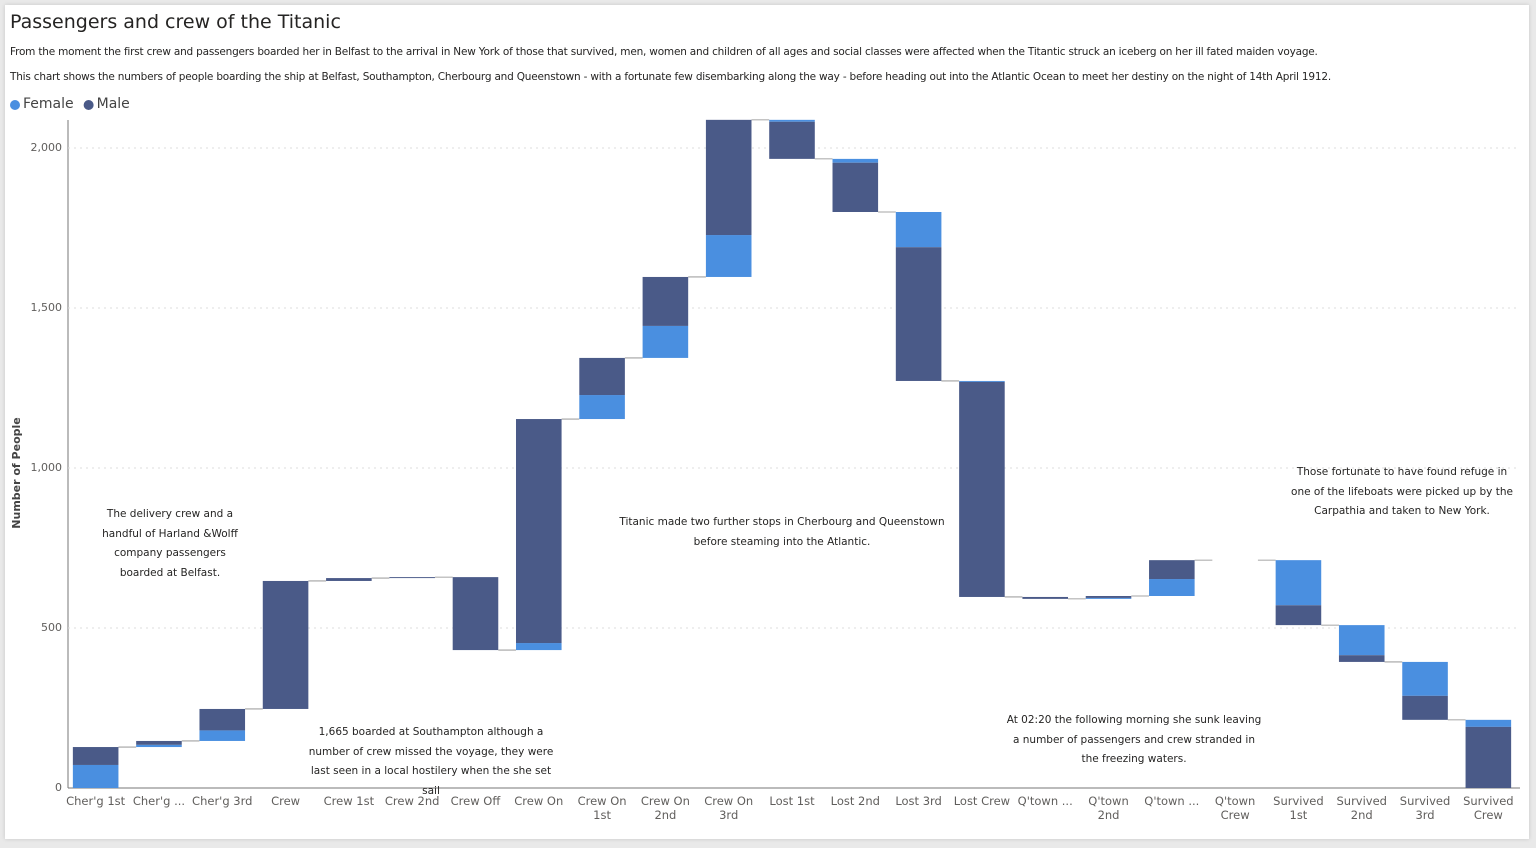  Describe the element at coordinates (1298, 808) in the screenshot. I see `x-tick-label: Survived 1st` at that location.